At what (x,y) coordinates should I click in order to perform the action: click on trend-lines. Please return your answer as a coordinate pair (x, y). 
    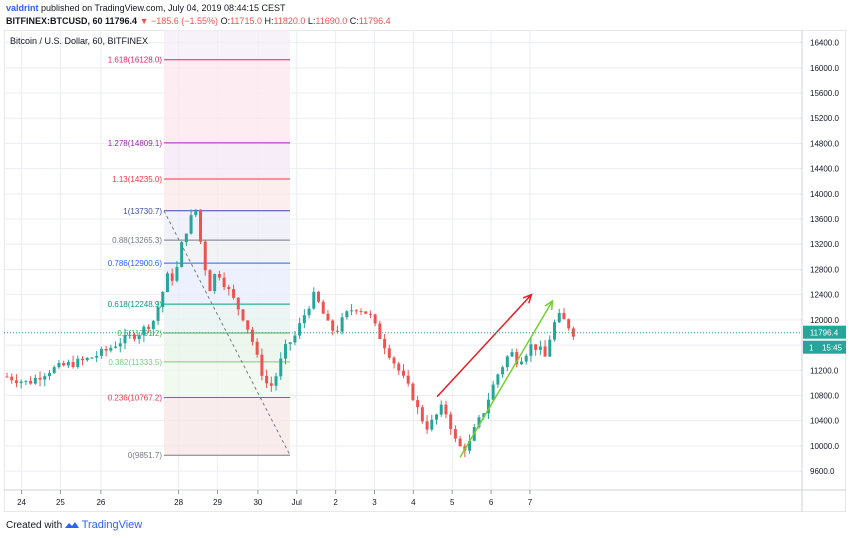
    Looking at the image, I should click on (495, 375).